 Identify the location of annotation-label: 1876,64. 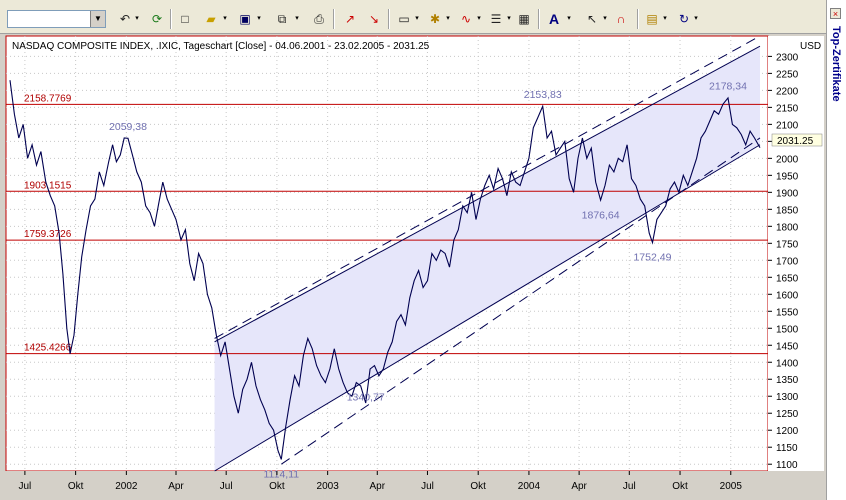
(601, 215).